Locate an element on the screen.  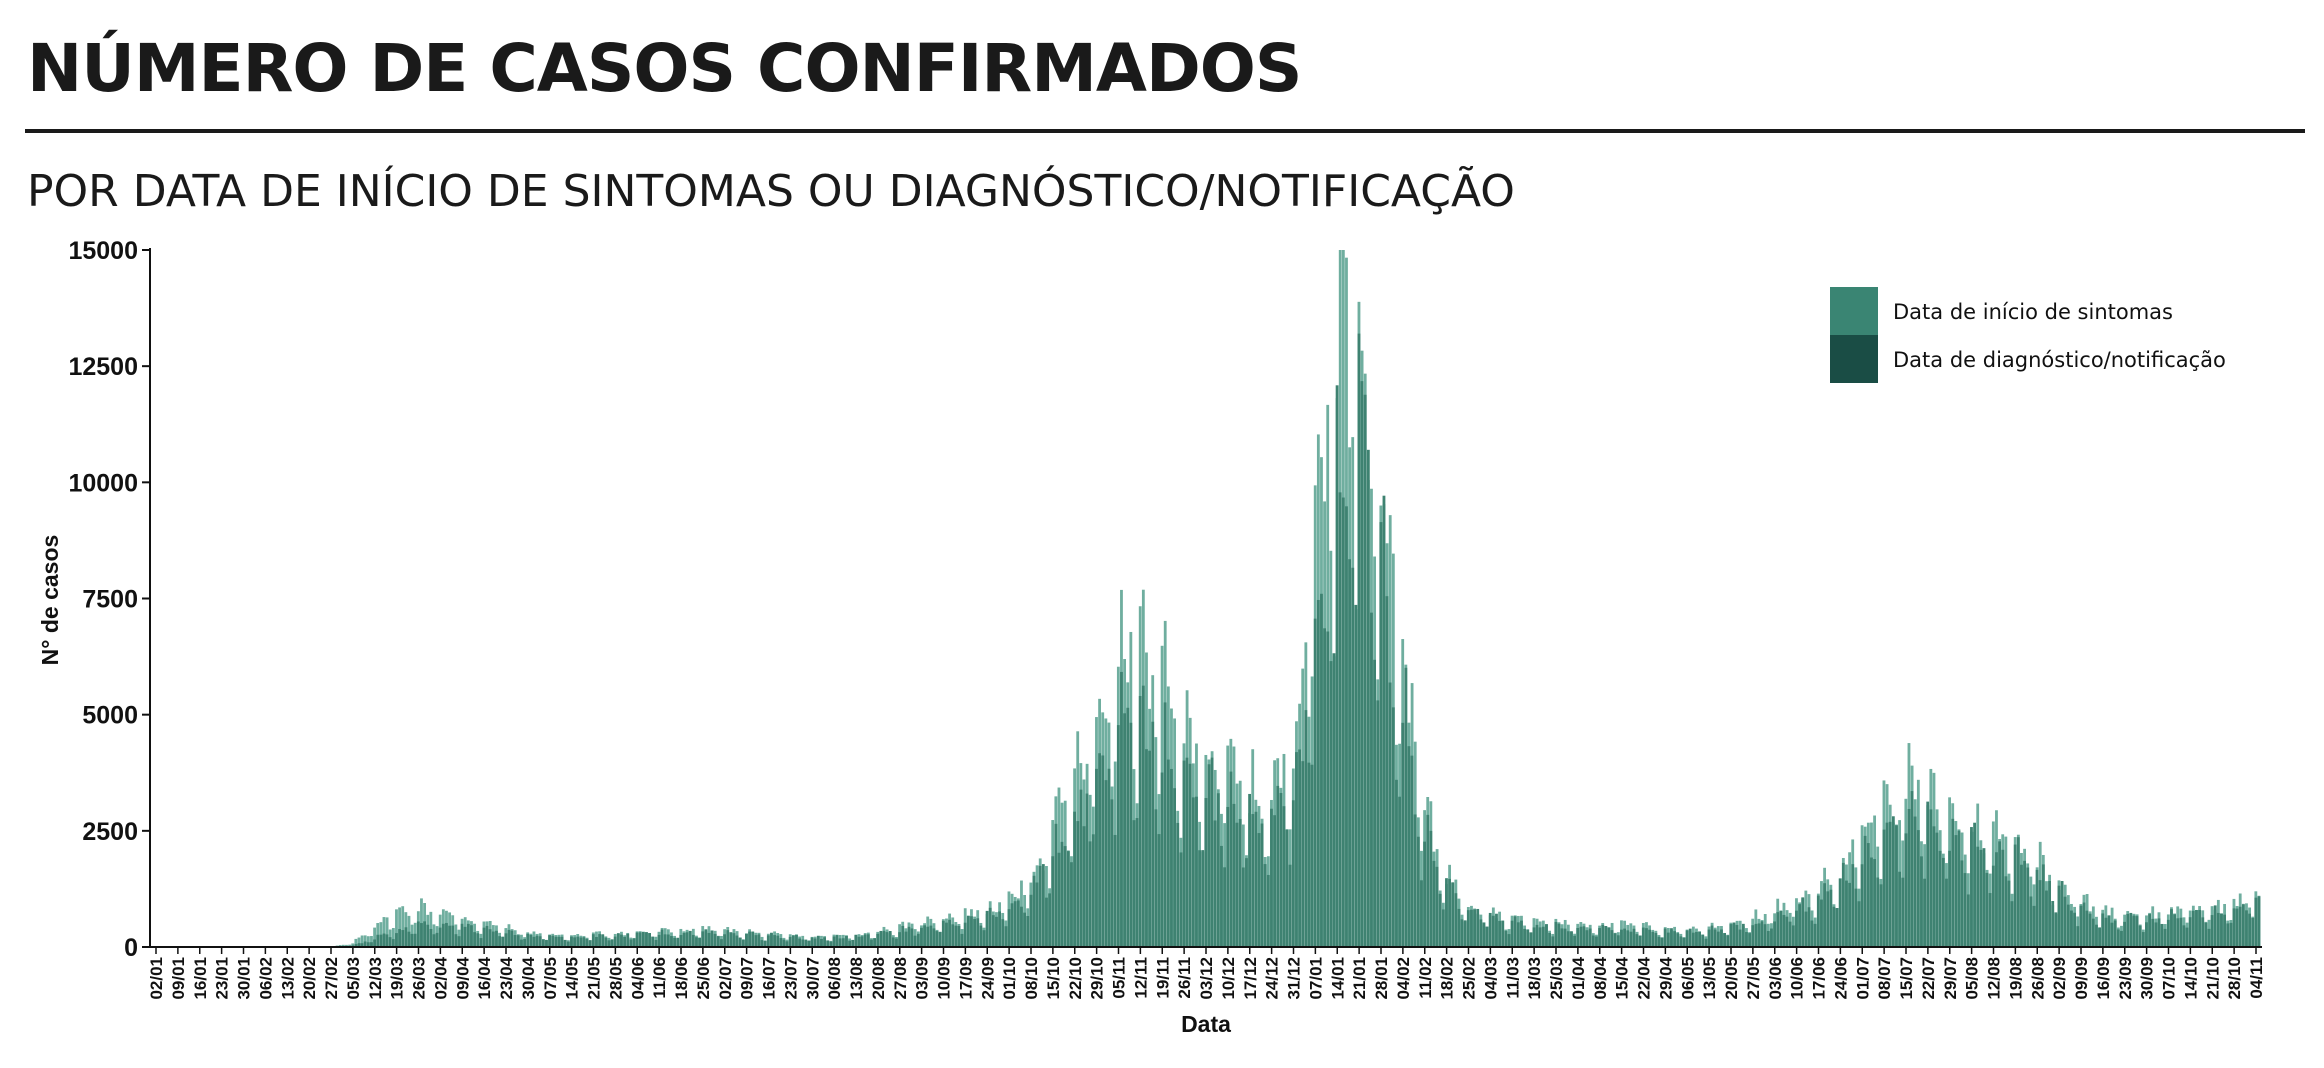
bar-symptom-onset is located at coordinates (393, 937).